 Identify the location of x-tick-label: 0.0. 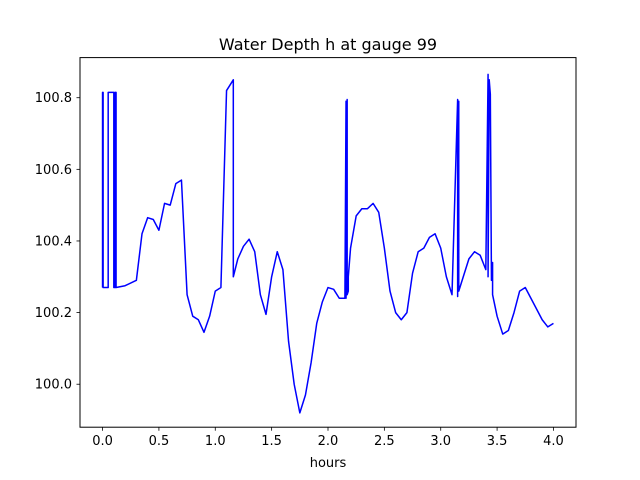
(102, 441).